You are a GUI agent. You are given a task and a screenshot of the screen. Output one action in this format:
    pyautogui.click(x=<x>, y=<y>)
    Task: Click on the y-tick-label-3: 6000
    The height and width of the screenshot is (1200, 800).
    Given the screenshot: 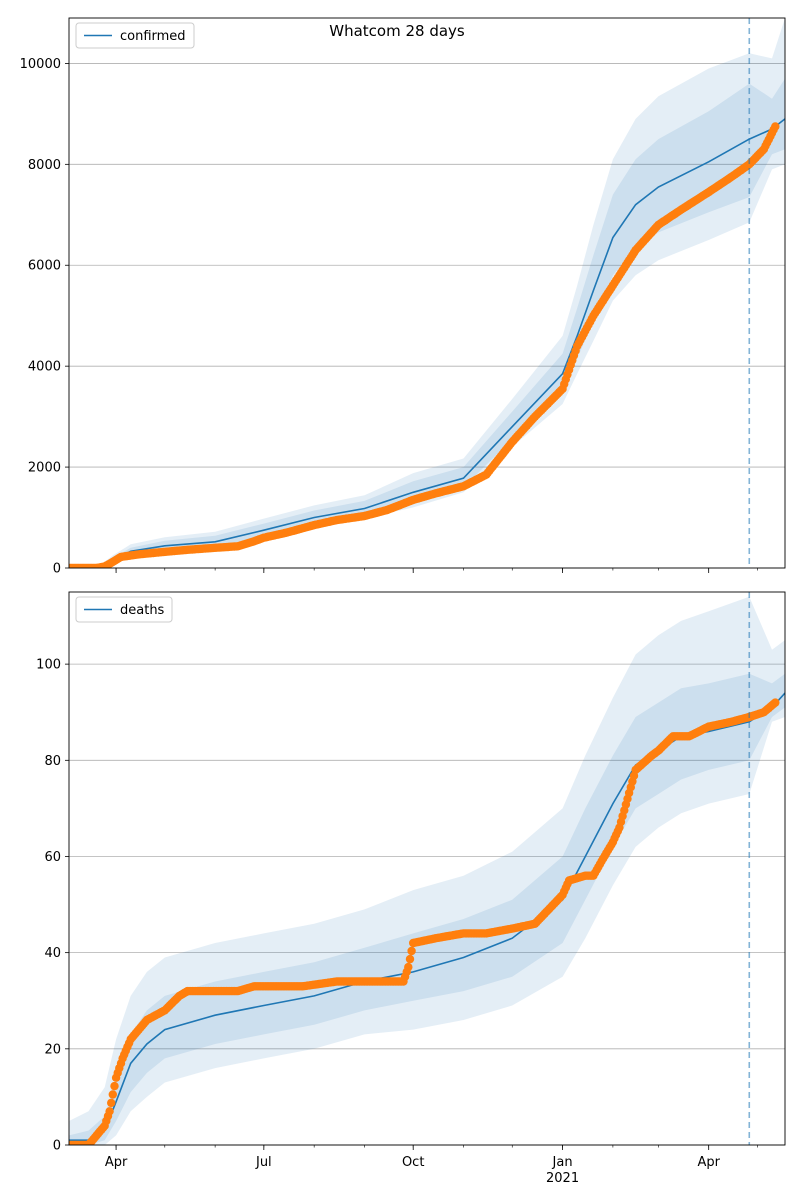 What is the action you would take?
    pyautogui.click(x=44, y=266)
    